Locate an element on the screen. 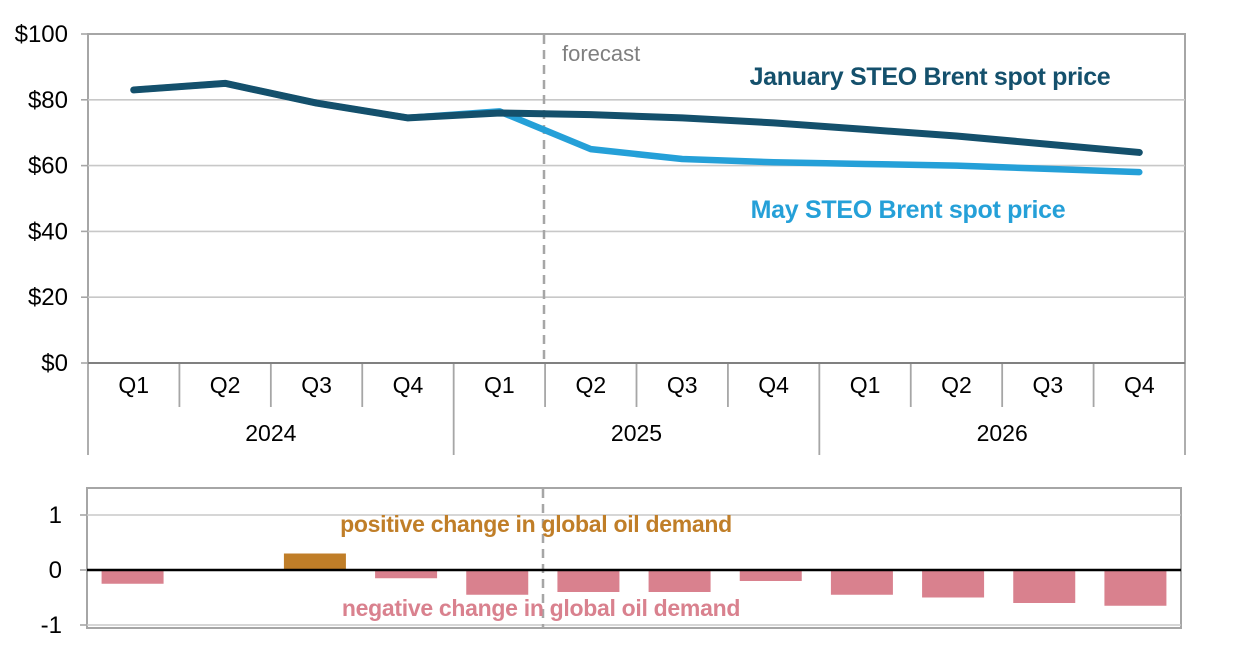 This screenshot has width=1239, height=659. demand-bar-q4-2026 is located at coordinates (1135, 588).